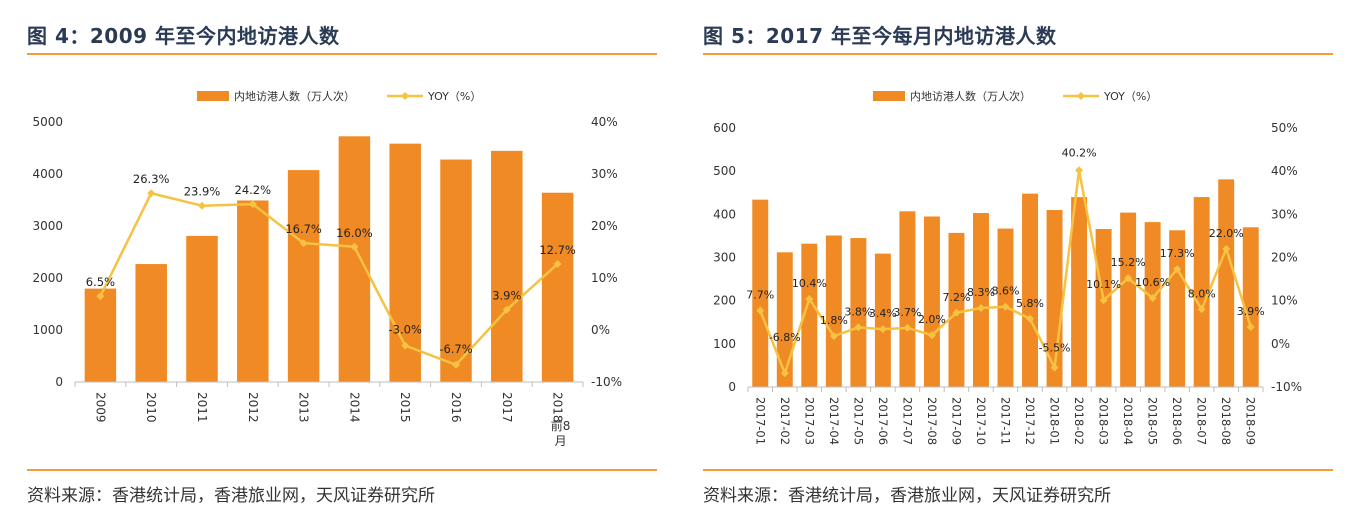 Image resolution: width=1360 pixels, height=532 pixels. Describe the element at coordinates (834, 421) in the screenshot. I see `x-tick-label: 2017-04` at that location.